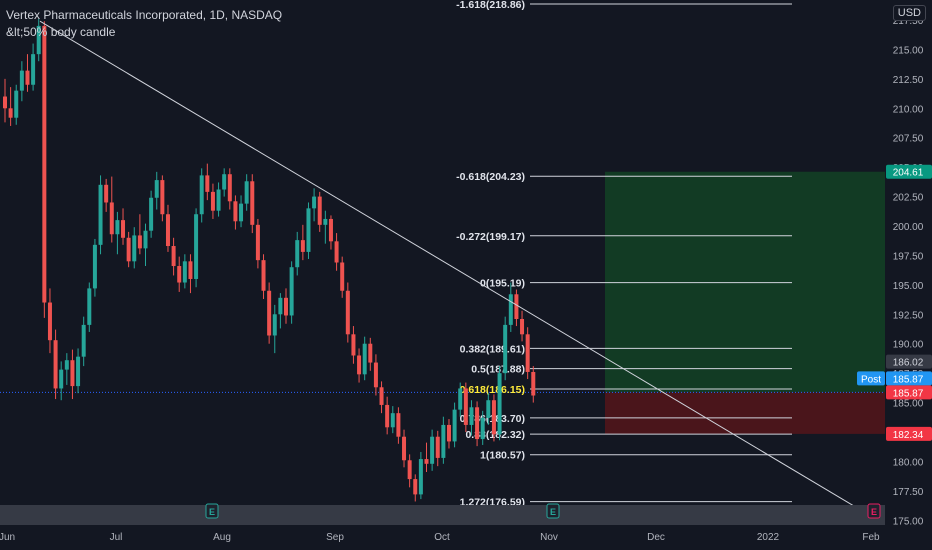 The height and width of the screenshot is (550, 932). What do you see at coordinates (908, 462) in the screenshot?
I see `price-tick-label: 180.00` at bounding box center [908, 462].